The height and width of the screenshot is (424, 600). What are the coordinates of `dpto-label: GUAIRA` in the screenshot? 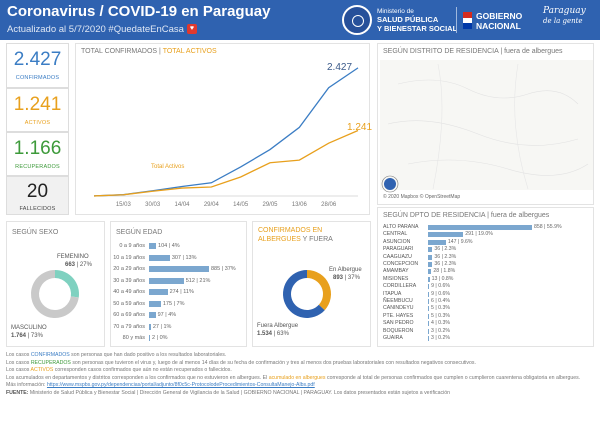 It's located at (393, 338).